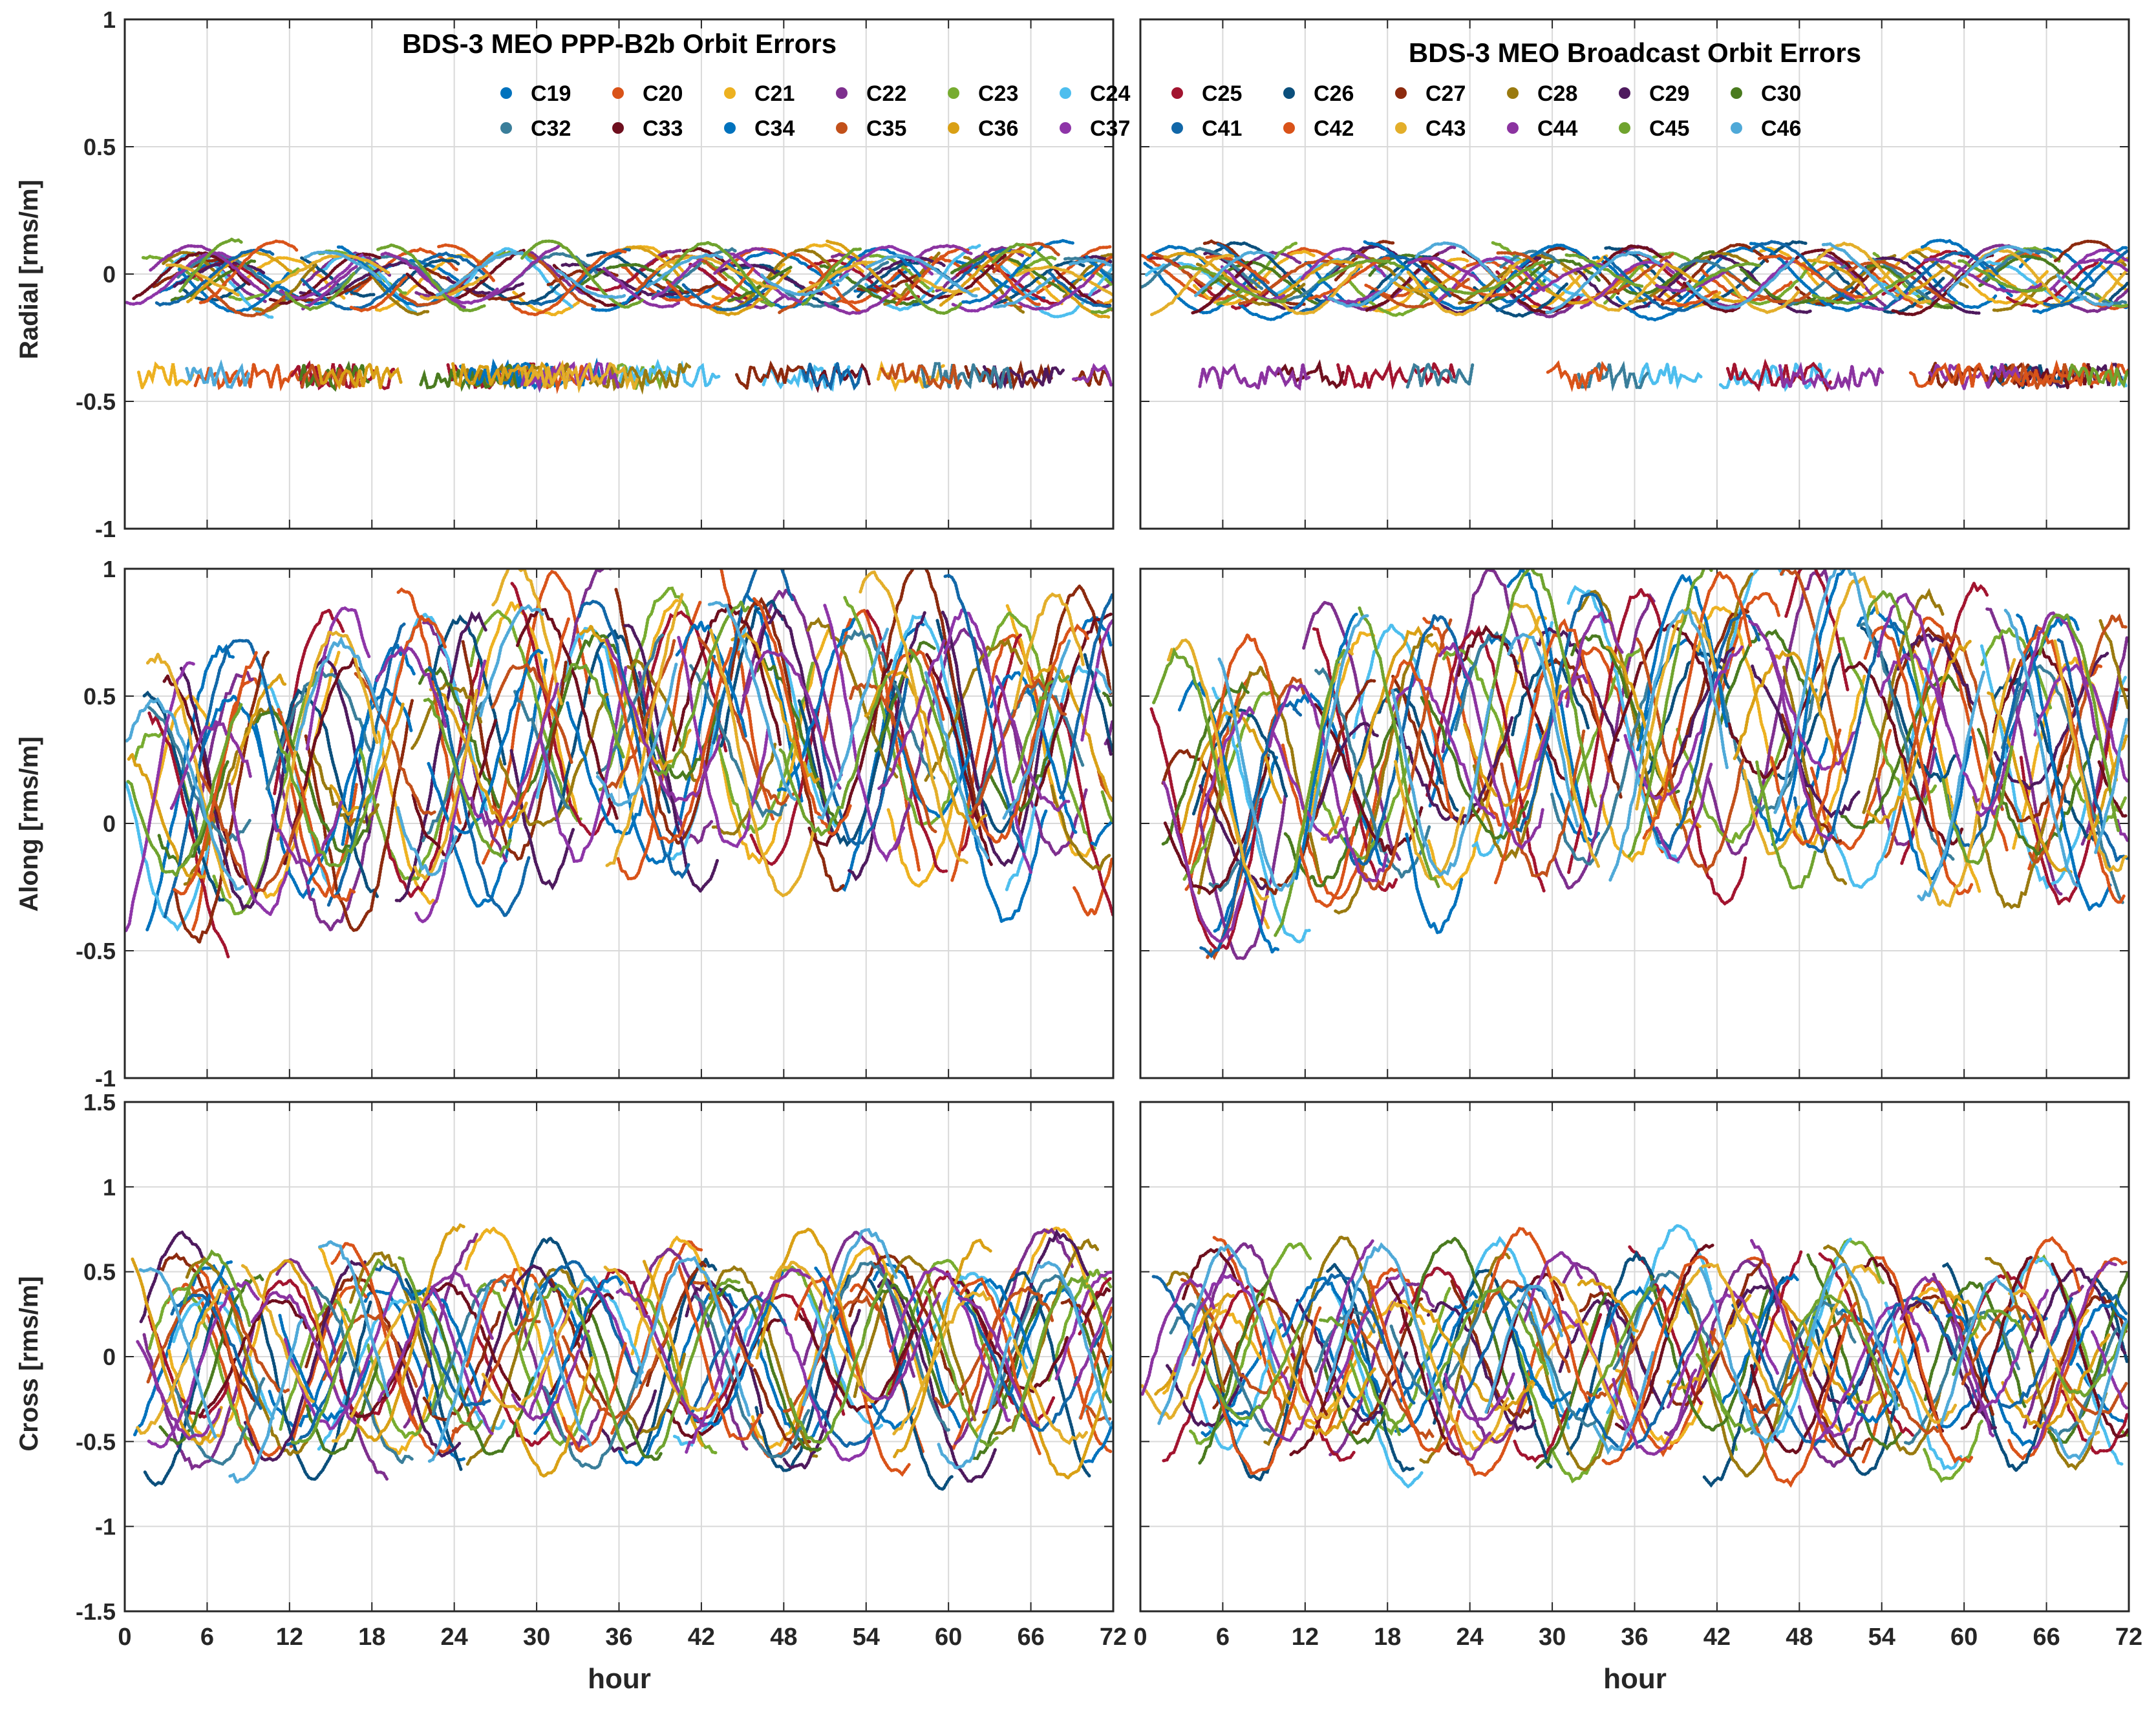 The height and width of the screenshot is (1716, 2156). What do you see at coordinates (1305, 1637) in the screenshot?
I see `x-tick-label: 12` at bounding box center [1305, 1637].